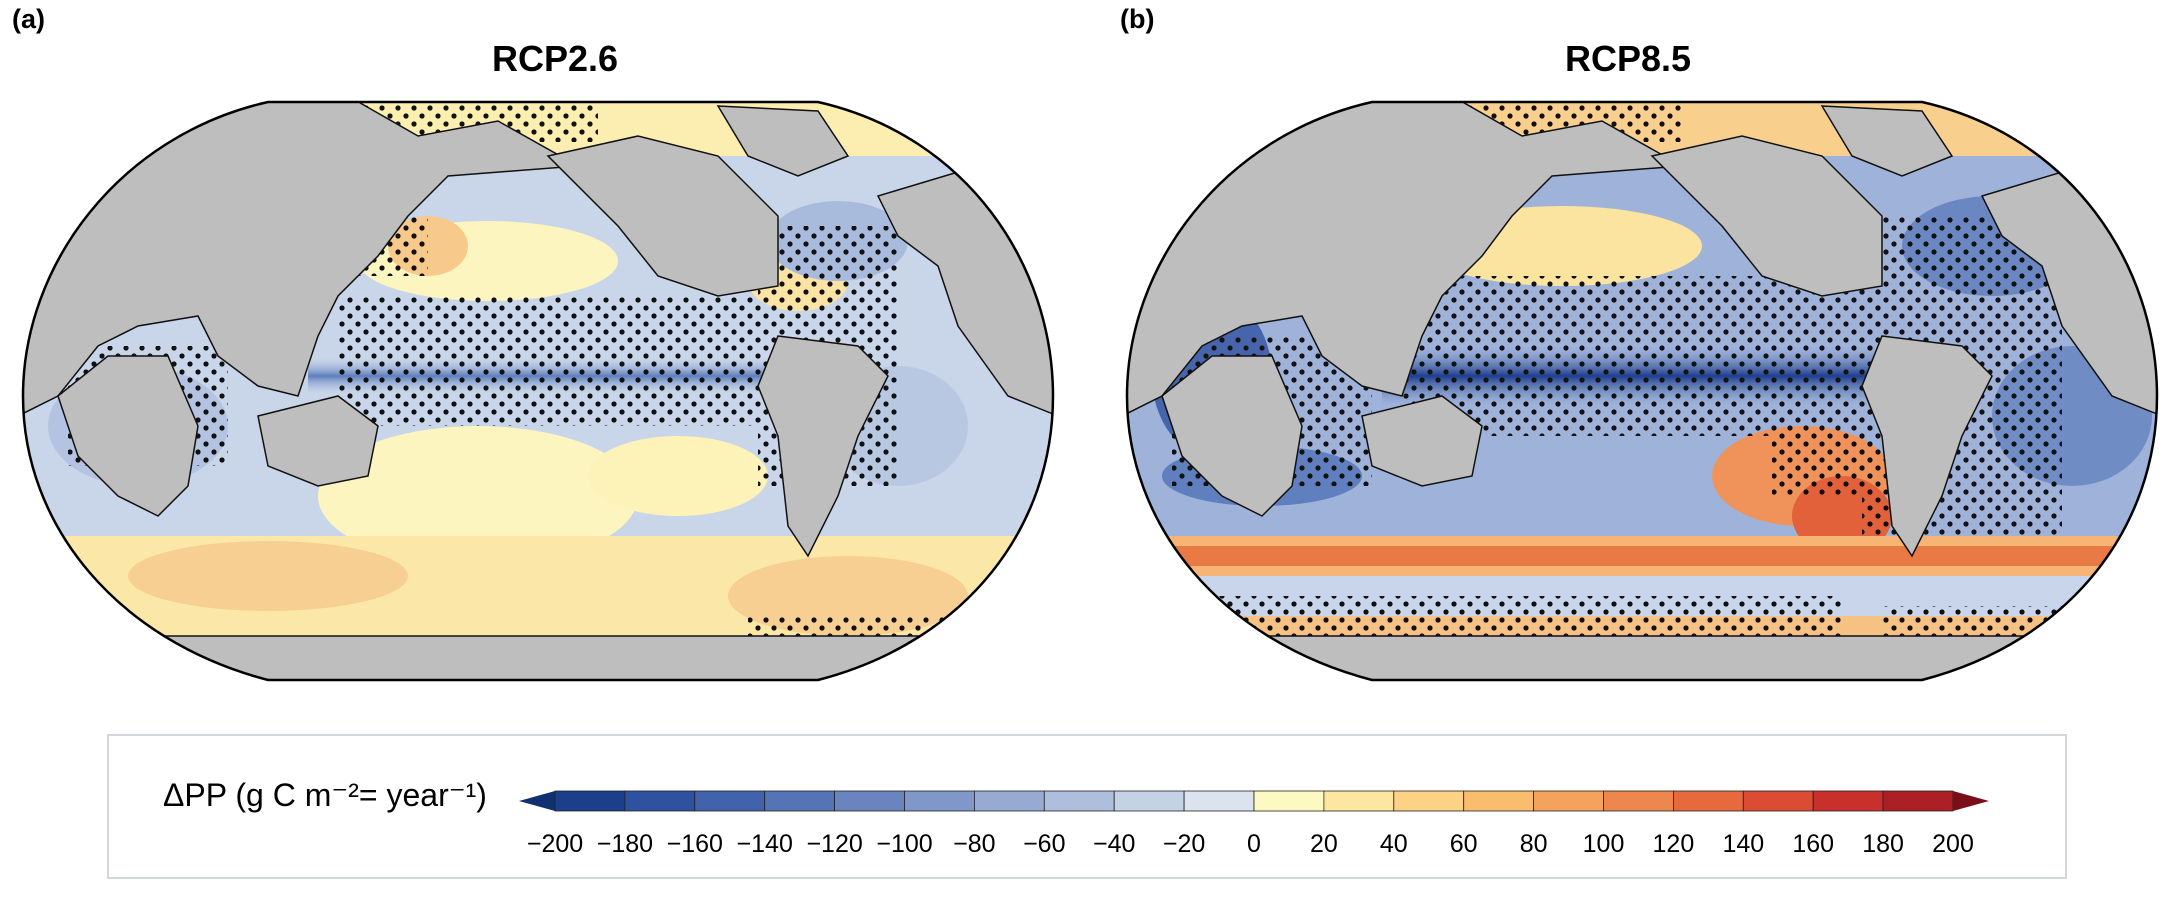 This screenshot has width=2173, height=909. What do you see at coordinates (1323, 844) in the screenshot?
I see `colorbar-tick-label: 20` at bounding box center [1323, 844].